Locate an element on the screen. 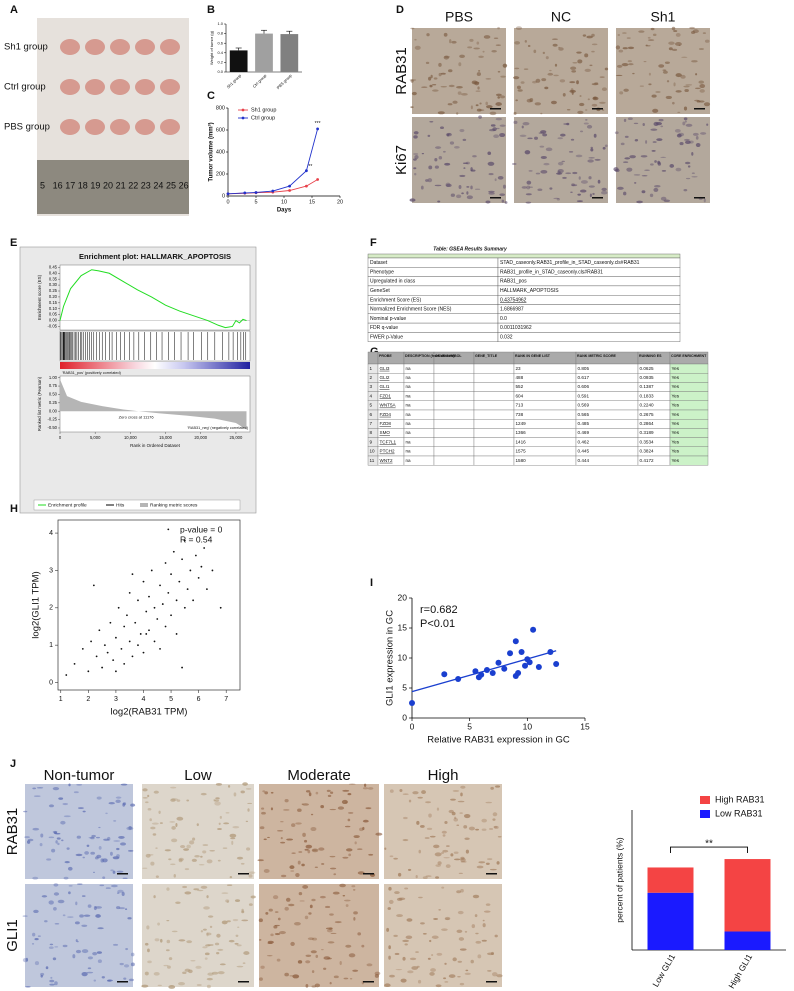 The image size is (794, 991). panel-label: B is located at coordinates (211, 10).